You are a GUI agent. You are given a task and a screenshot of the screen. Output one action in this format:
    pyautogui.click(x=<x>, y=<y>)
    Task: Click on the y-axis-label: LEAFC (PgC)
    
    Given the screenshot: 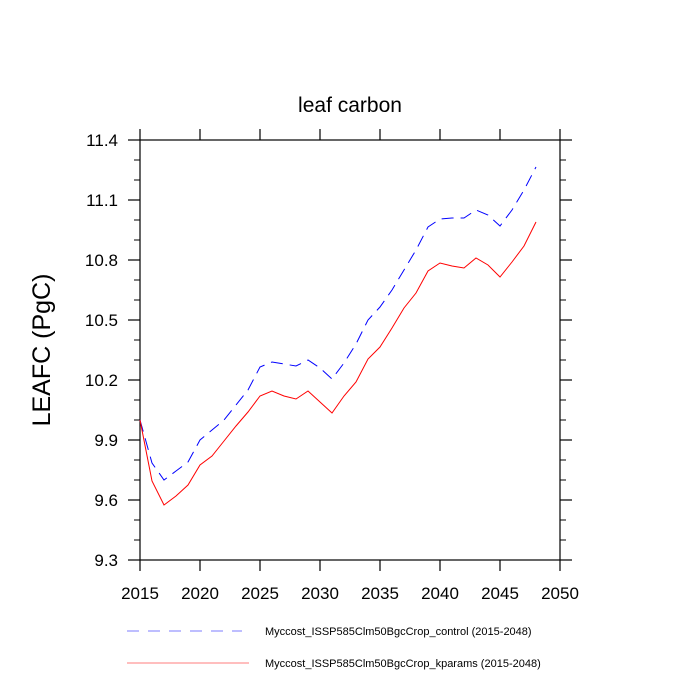 What is the action you would take?
    pyautogui.click(x=42, y=350)
    